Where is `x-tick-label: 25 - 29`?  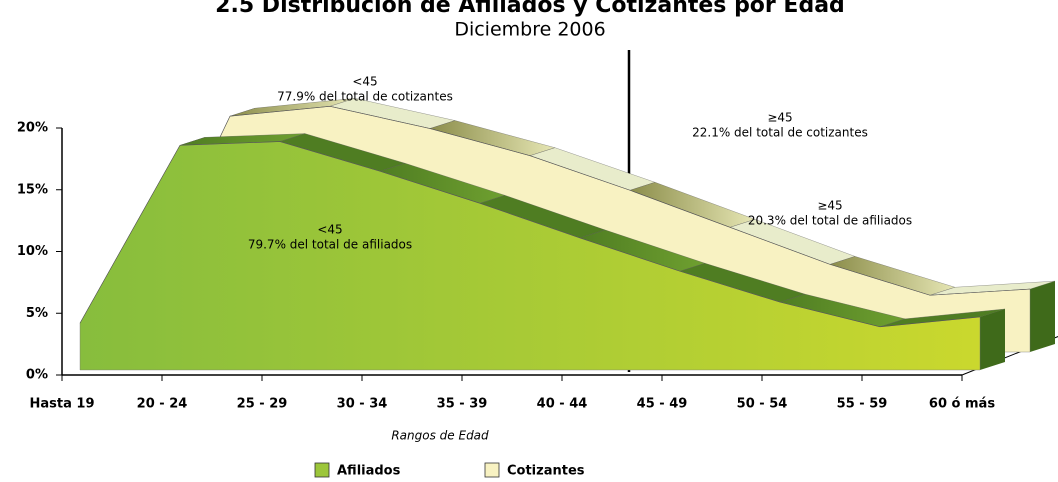
x-tick-label: 25 - 29 is located at coordinates (262, 404).